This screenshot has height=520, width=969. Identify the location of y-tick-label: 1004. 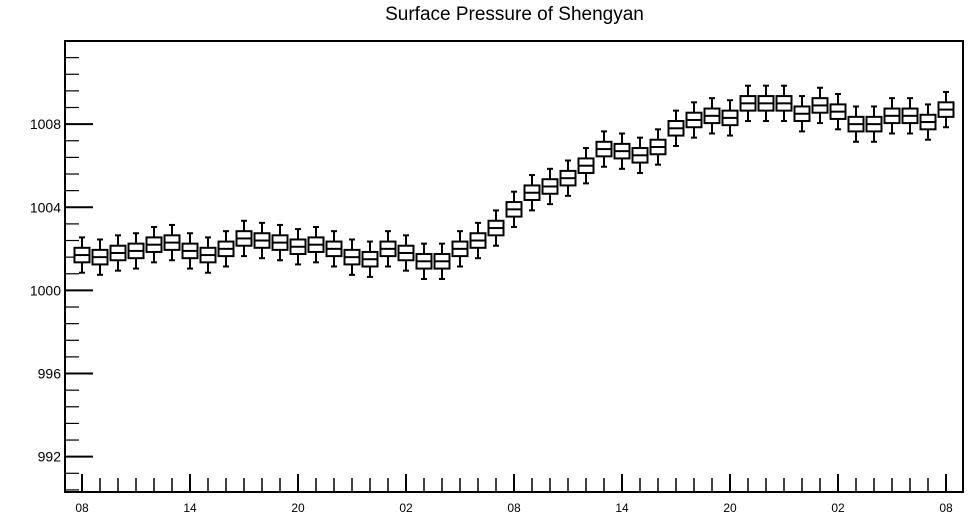
(45, 207).